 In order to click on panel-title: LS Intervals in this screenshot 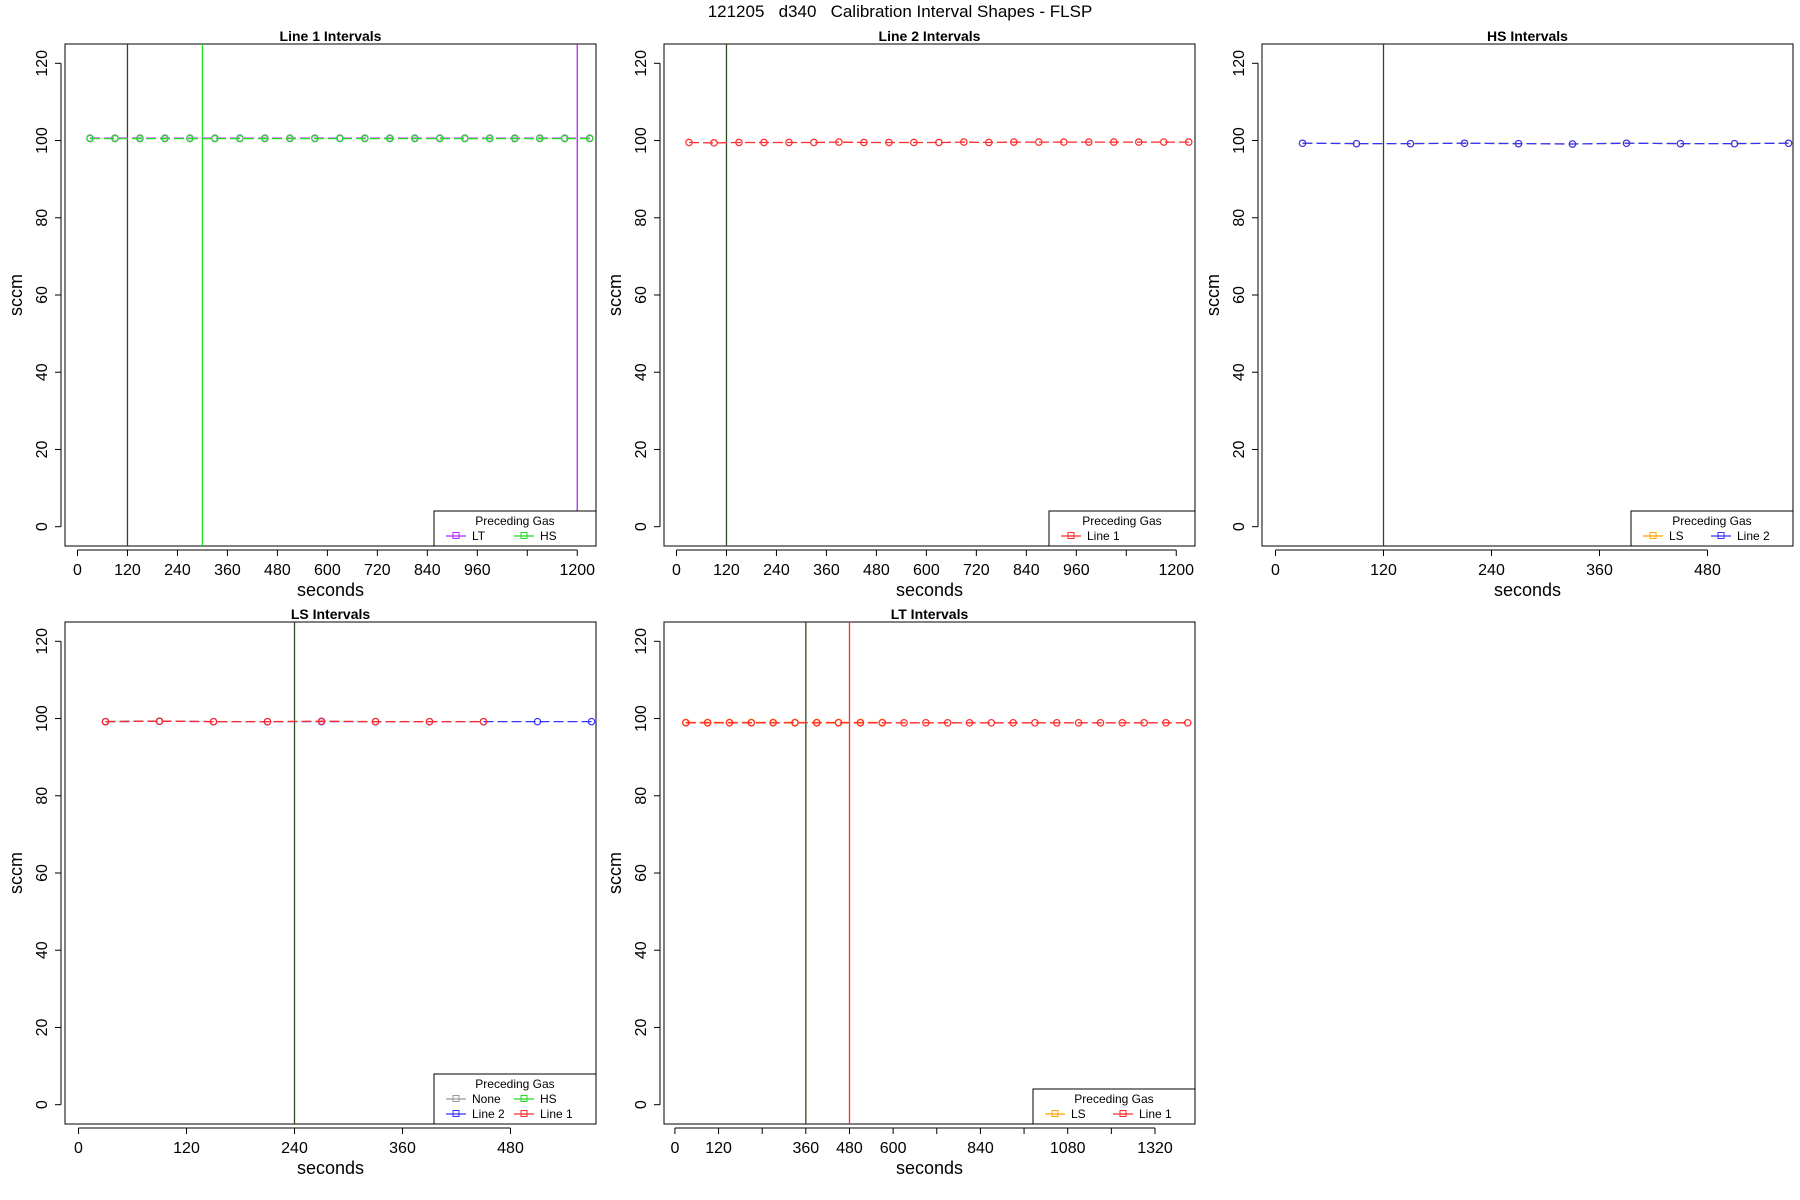, I will do `click(331, 614)`.